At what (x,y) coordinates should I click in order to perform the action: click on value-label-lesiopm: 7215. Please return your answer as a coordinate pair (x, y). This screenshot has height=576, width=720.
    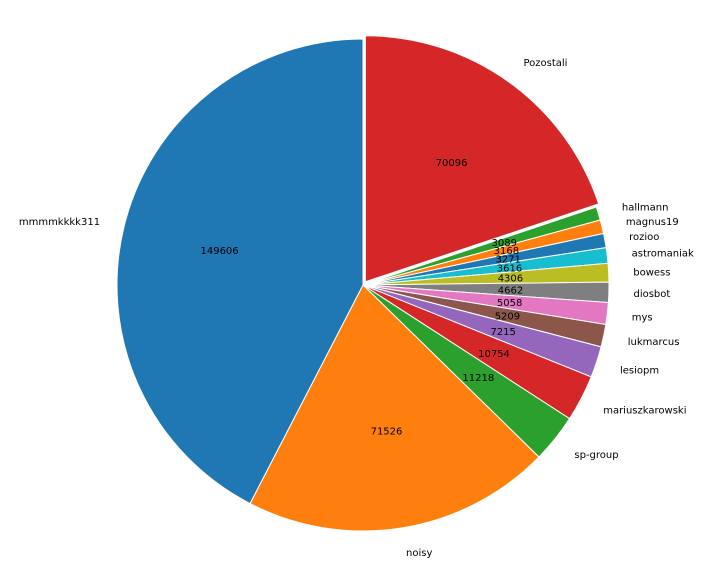
    Looking at the image, I should click on (502, 332).